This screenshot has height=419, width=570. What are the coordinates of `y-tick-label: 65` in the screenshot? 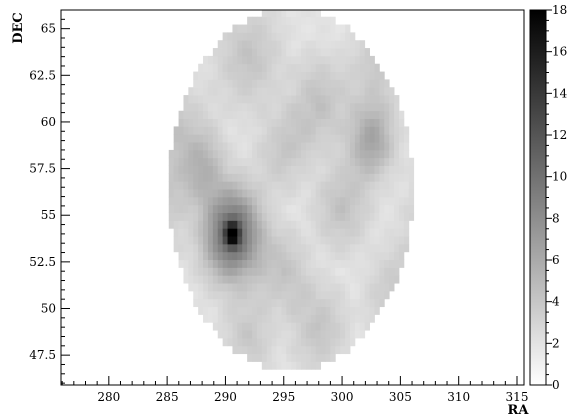 It's located at (48, 29).